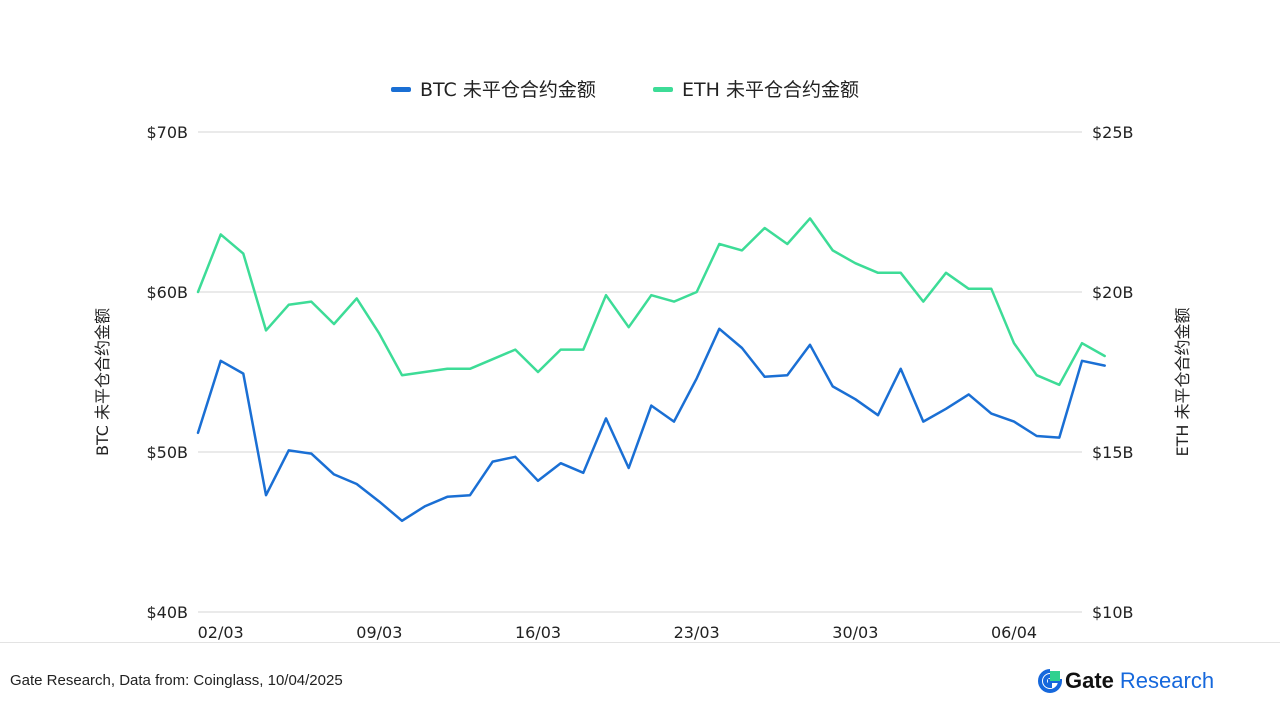  I want to click on x-axis: 02/03 09/03 16/03 23/03 30/03 06/04, so click(617, 632).